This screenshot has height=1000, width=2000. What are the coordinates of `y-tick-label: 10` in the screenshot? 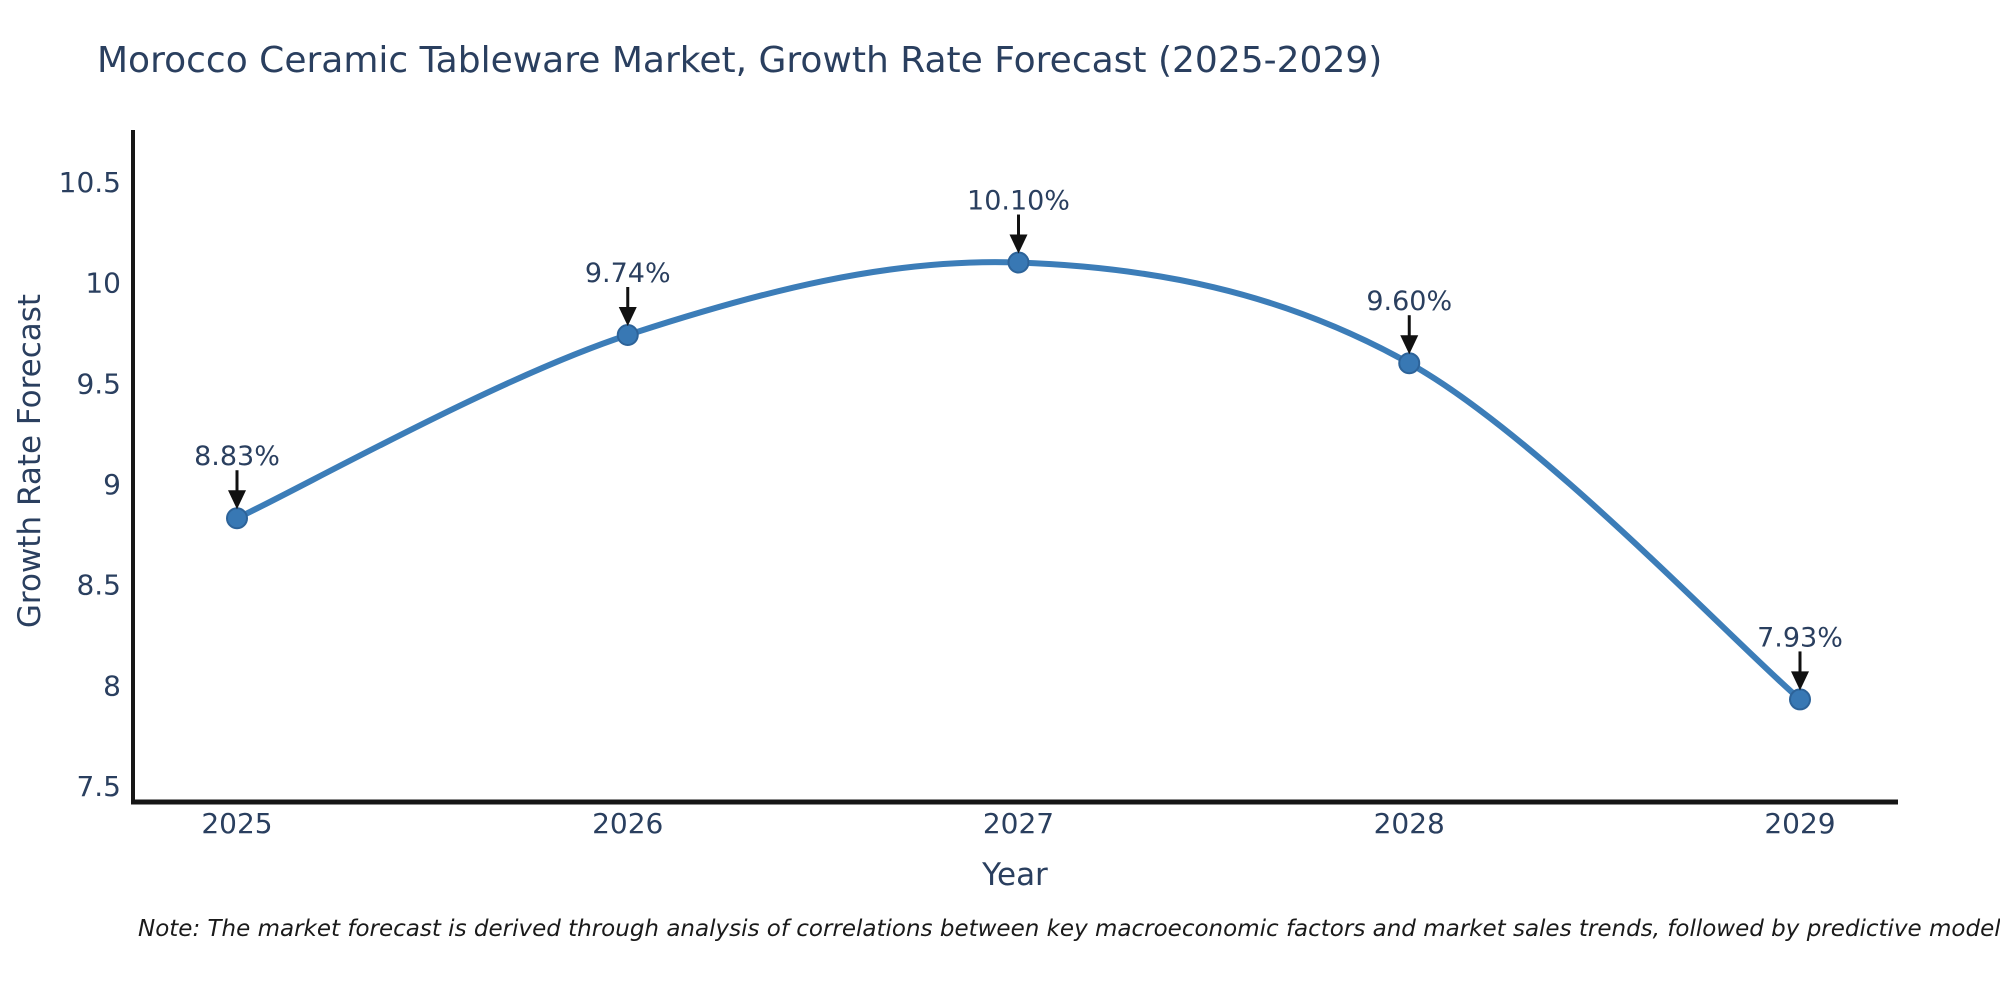 It's located at (103, 283).